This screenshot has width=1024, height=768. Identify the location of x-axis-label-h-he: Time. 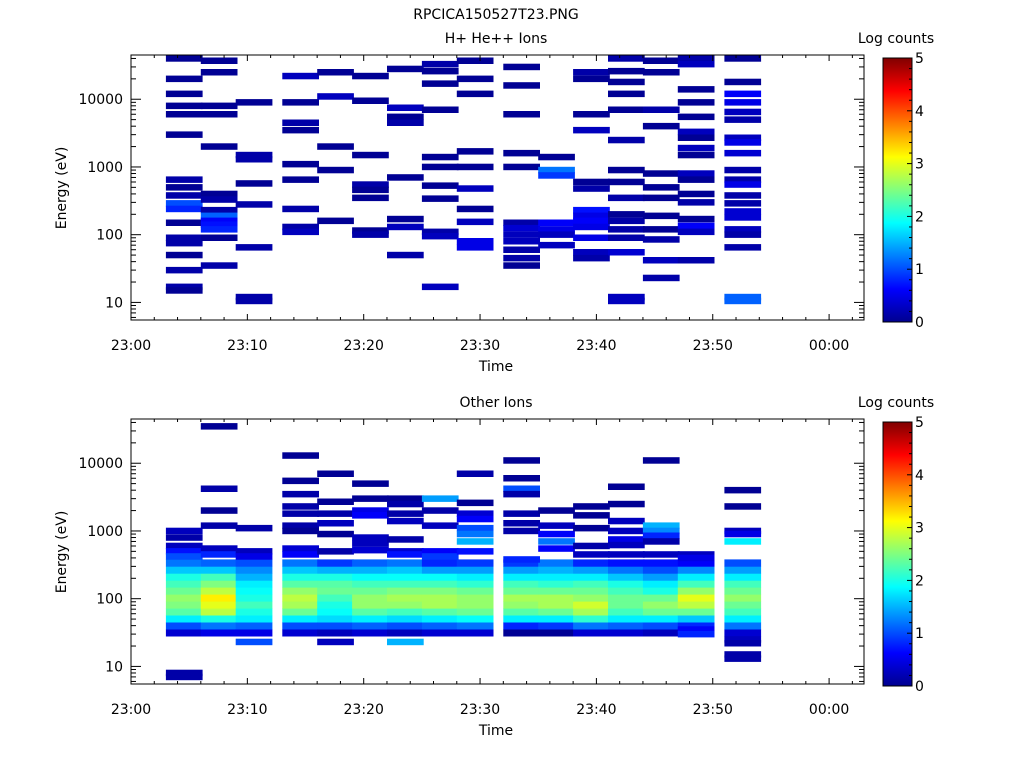
(495, 367).